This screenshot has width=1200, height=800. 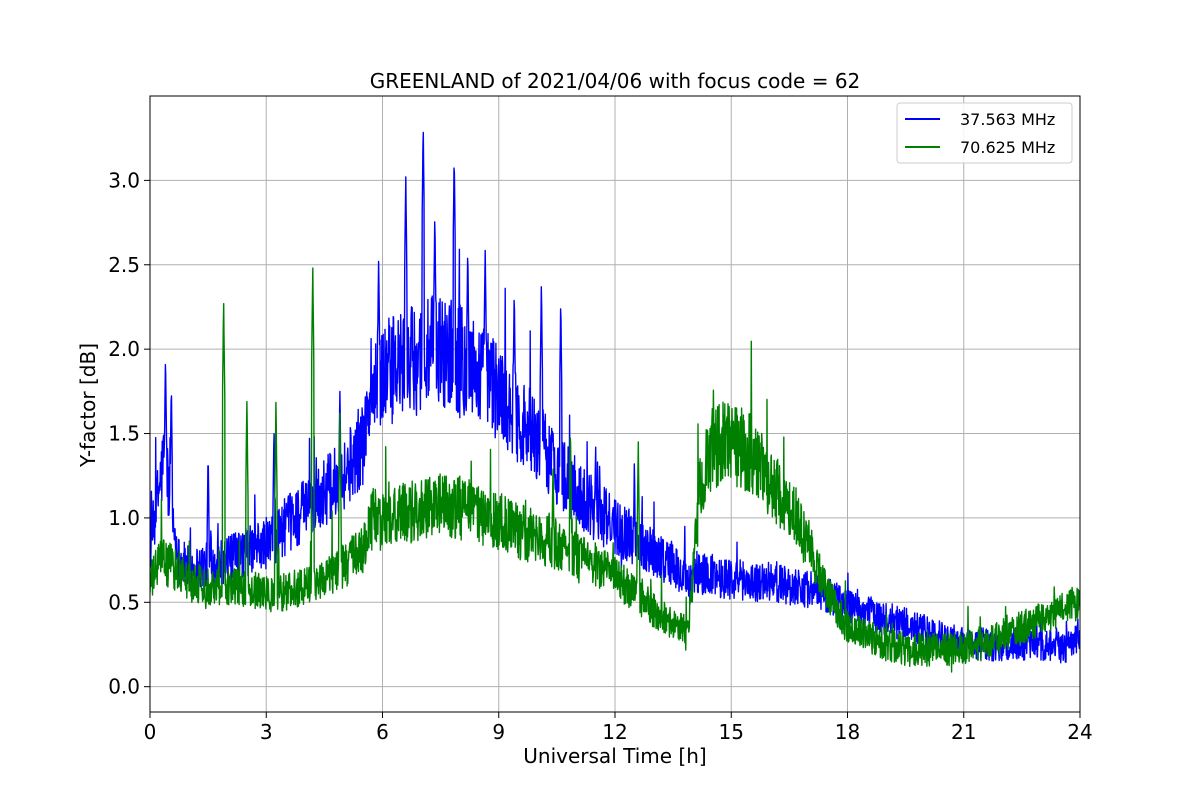 What do you see at coordinates (1079, 732) in the screenshot?
I see `x-tick-label: 24` at bounding box center [1079, 732].